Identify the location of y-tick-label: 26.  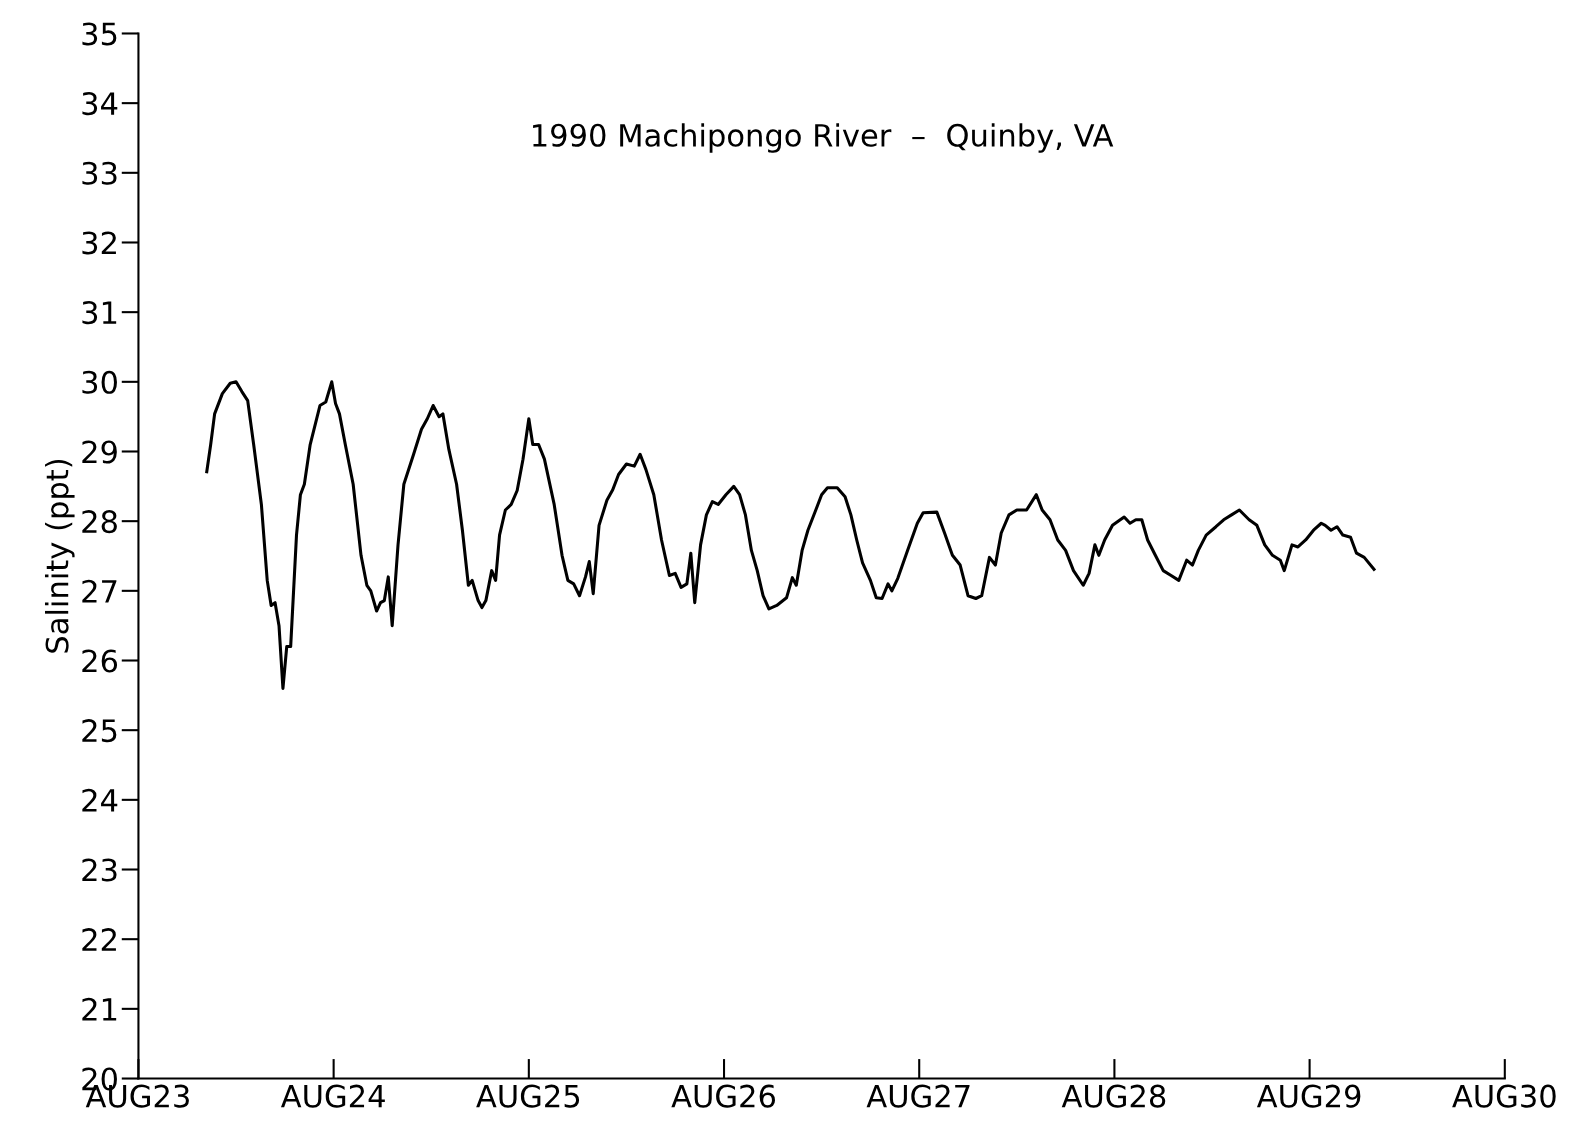
(100, 661).